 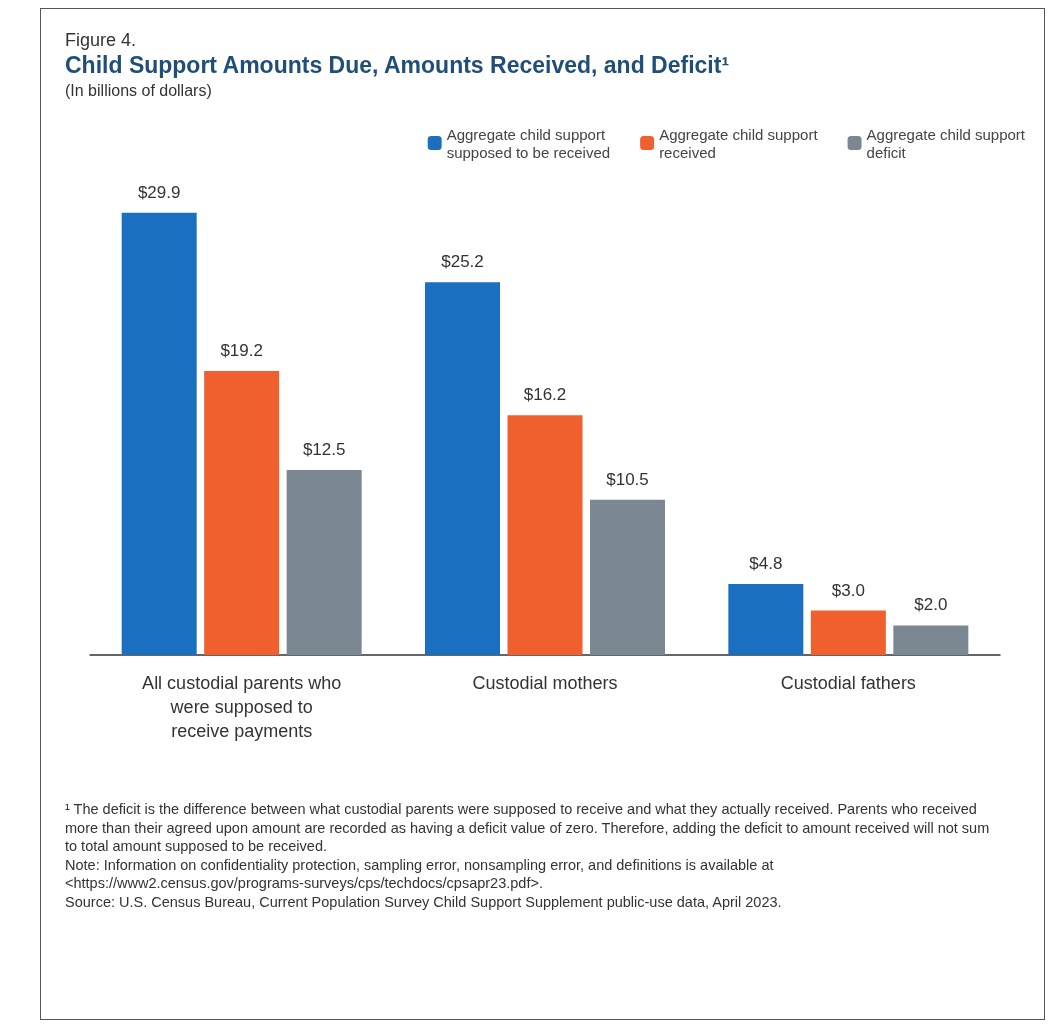 I want to click on source-note: Source: U.S. Census Bureau, Current Population Survey Child Support Supplement public-use data, April 2023., so click(x=424, y=901).